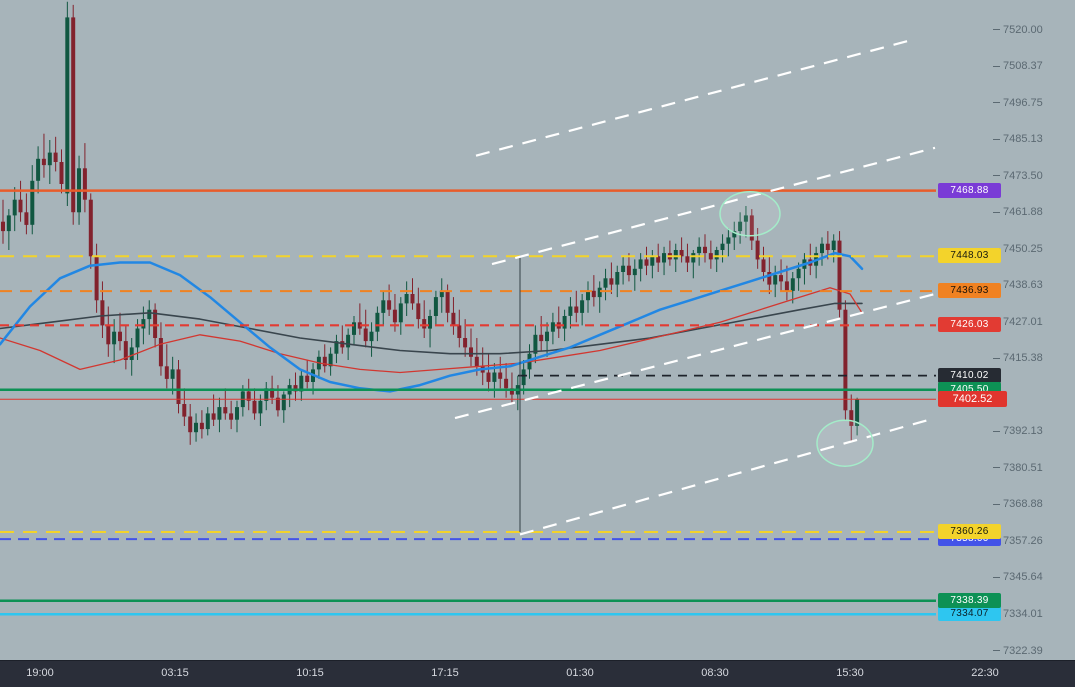 The image size is (1075, 687). Describe the element at coordinates (1018, 176) in the screenshot. I see `price-tick-label: 7473.50` at that location.